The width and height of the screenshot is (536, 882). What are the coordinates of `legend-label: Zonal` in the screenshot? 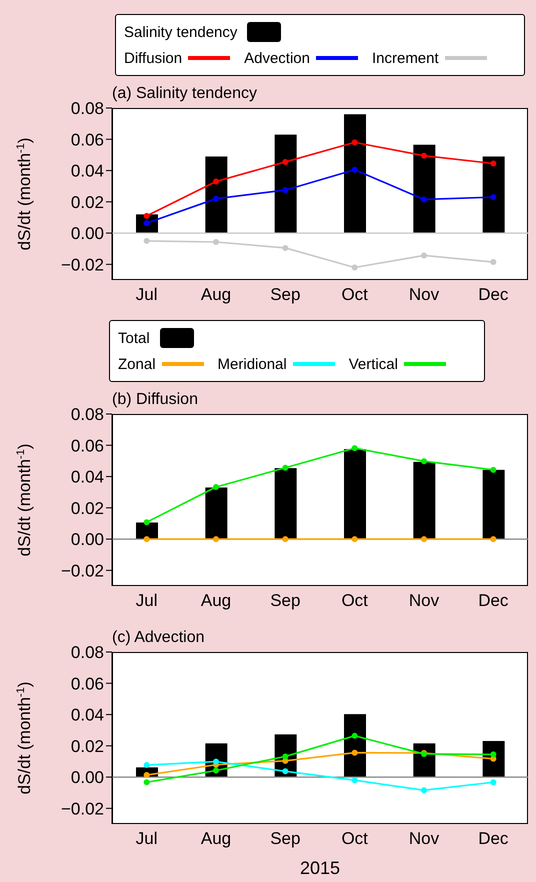 It's located at (137, 364).